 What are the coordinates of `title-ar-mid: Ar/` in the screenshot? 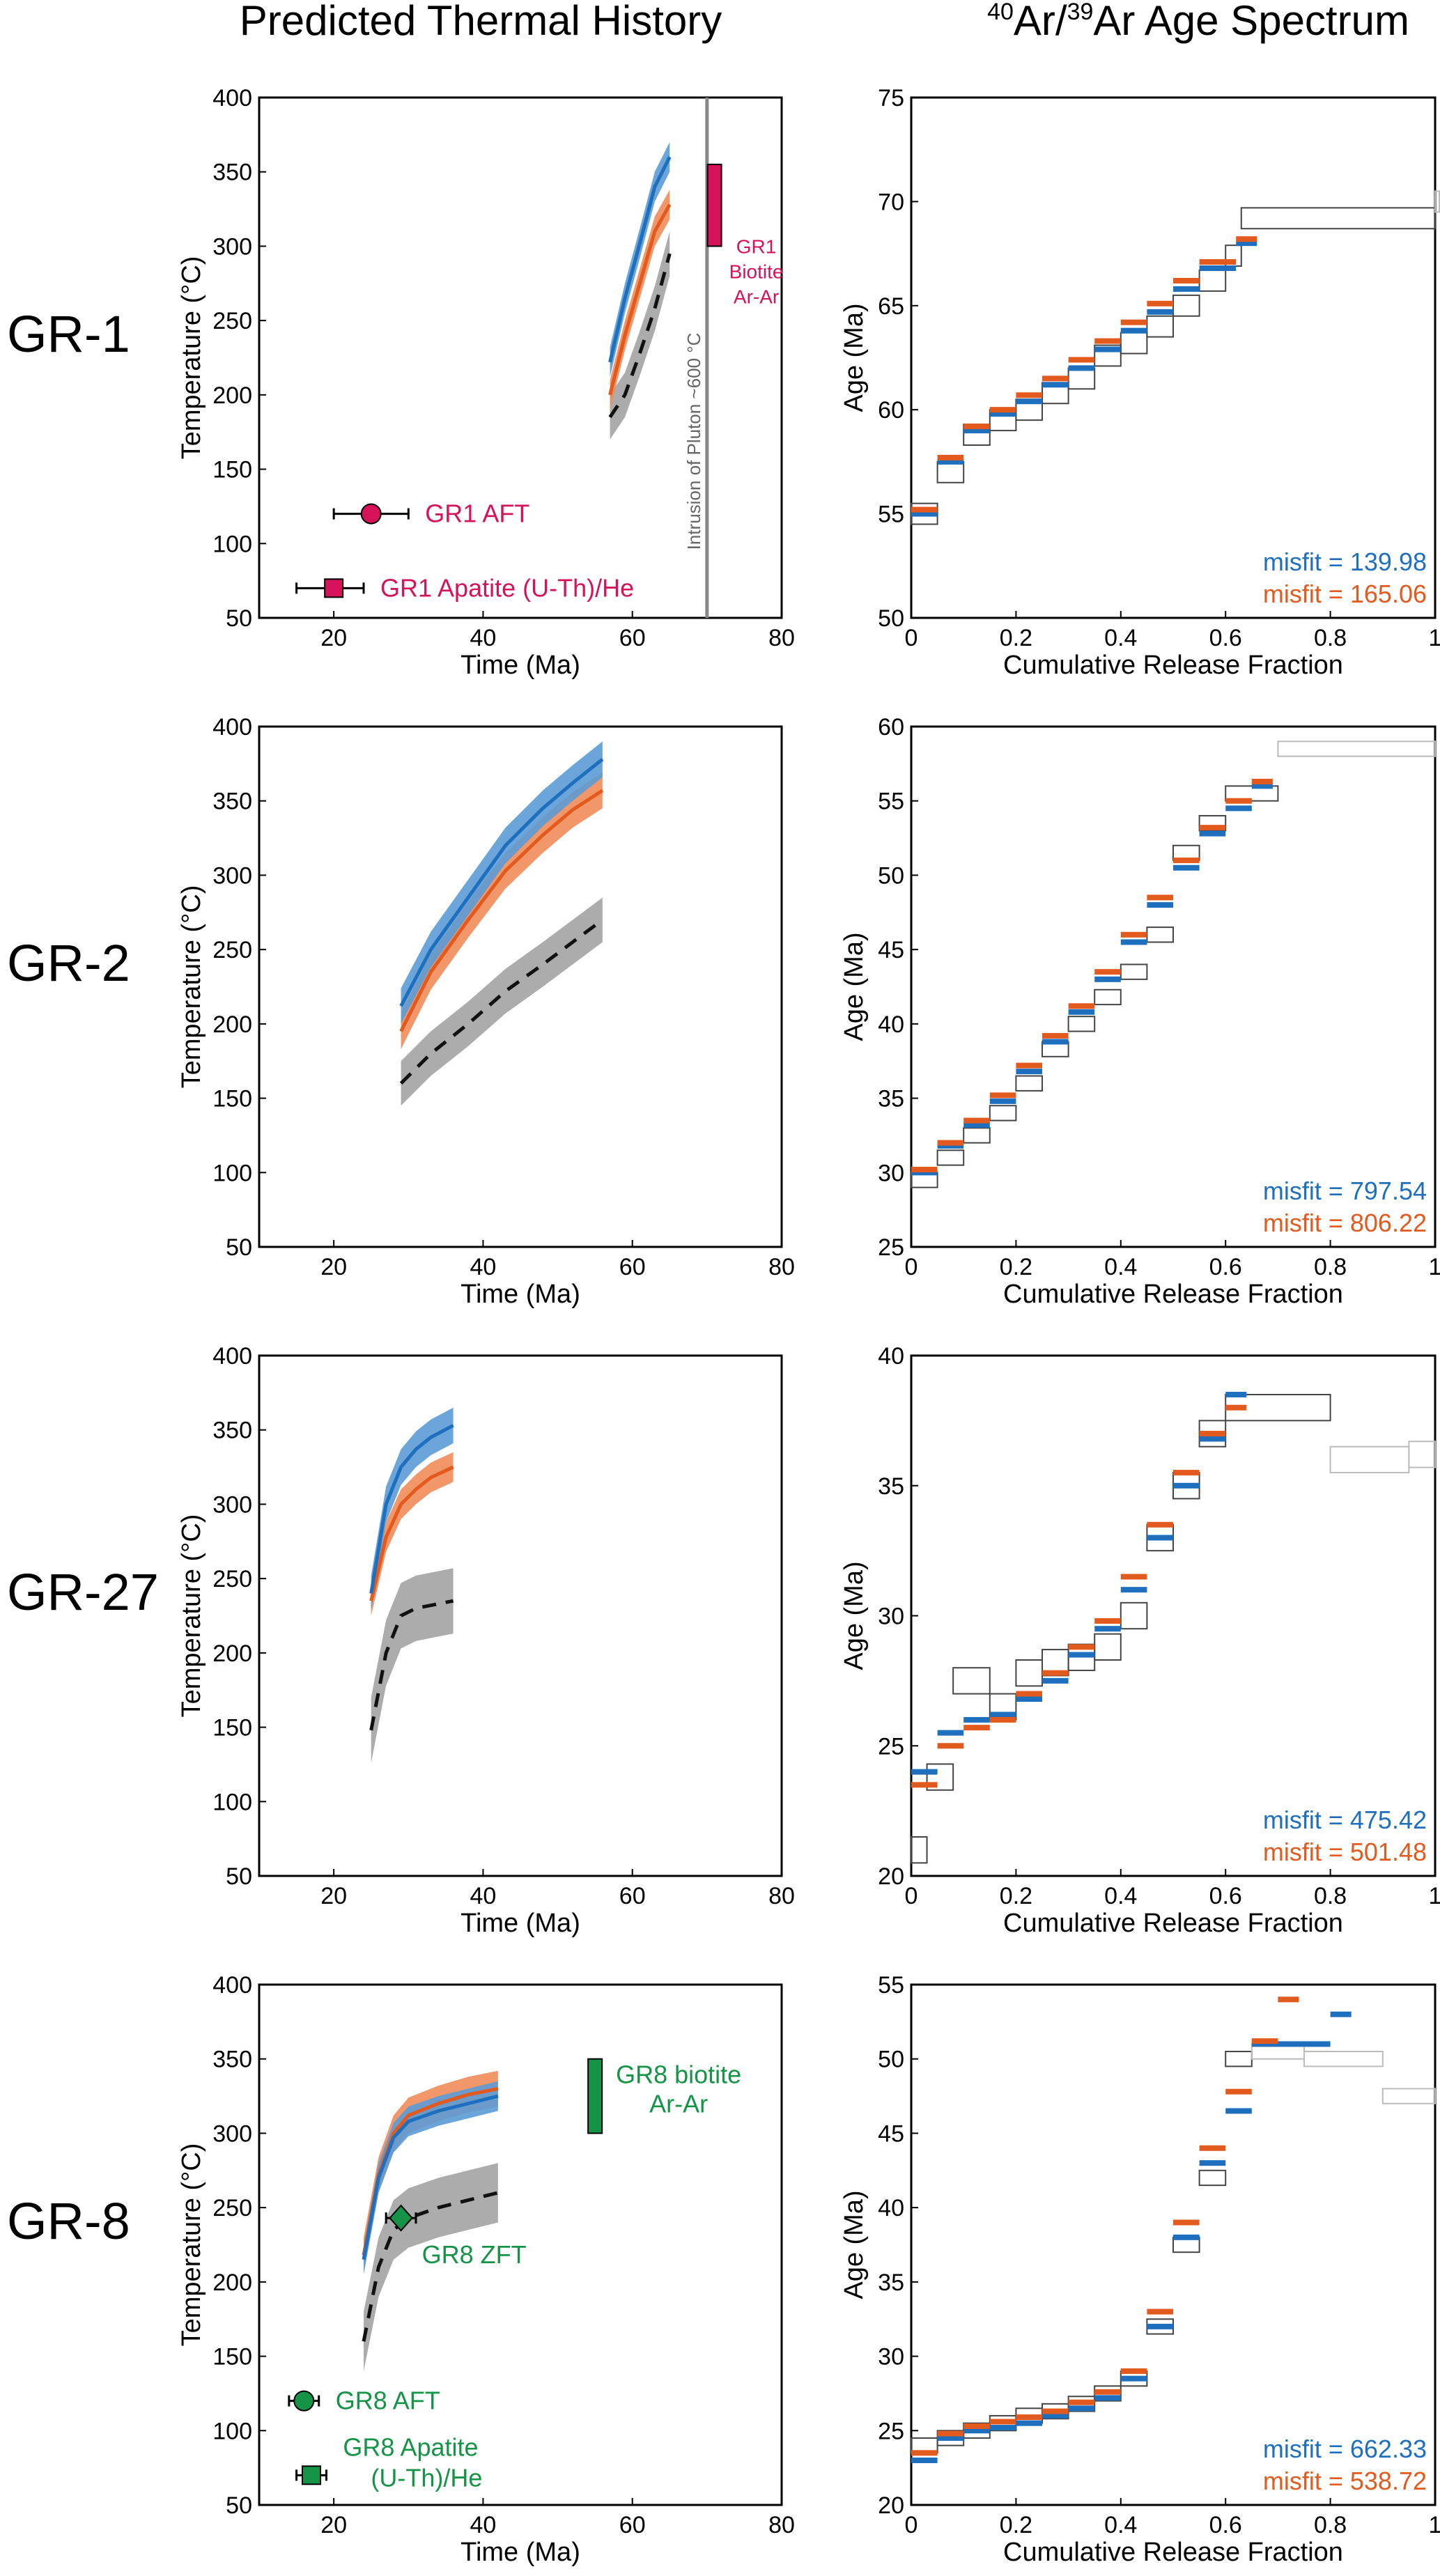 It's located at (1040, 22).